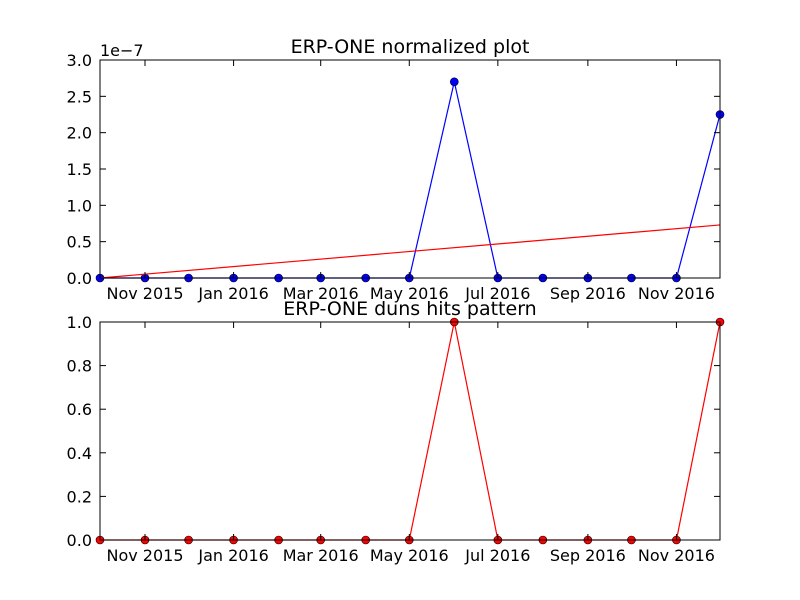 This screenshot has width=800, height=600. What do you see at coordinates (79, 133) in the screenshot?
I see `y-tick-label-4: 2.0` at bounding box center [79, 133].